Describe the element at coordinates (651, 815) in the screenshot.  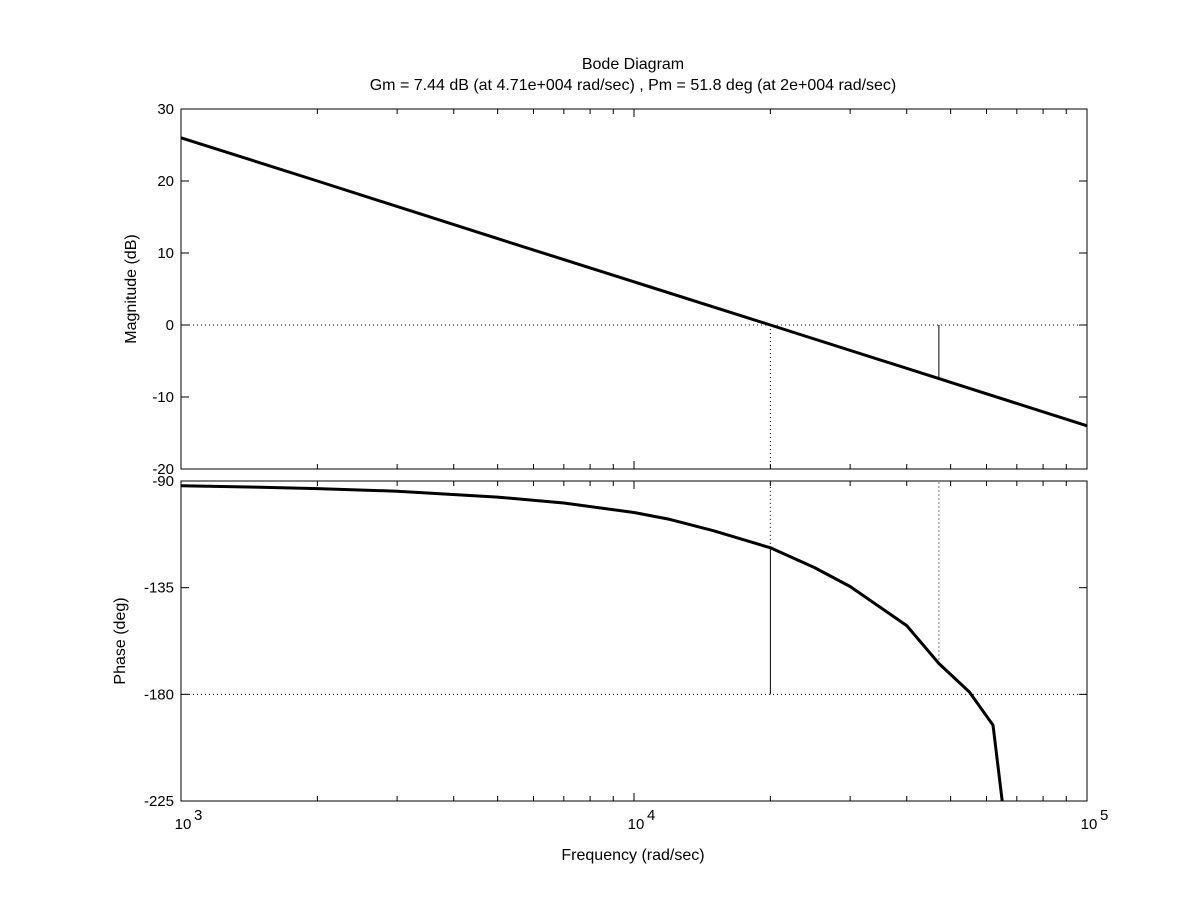
I see `tick-label-exponent: 4` at that location.